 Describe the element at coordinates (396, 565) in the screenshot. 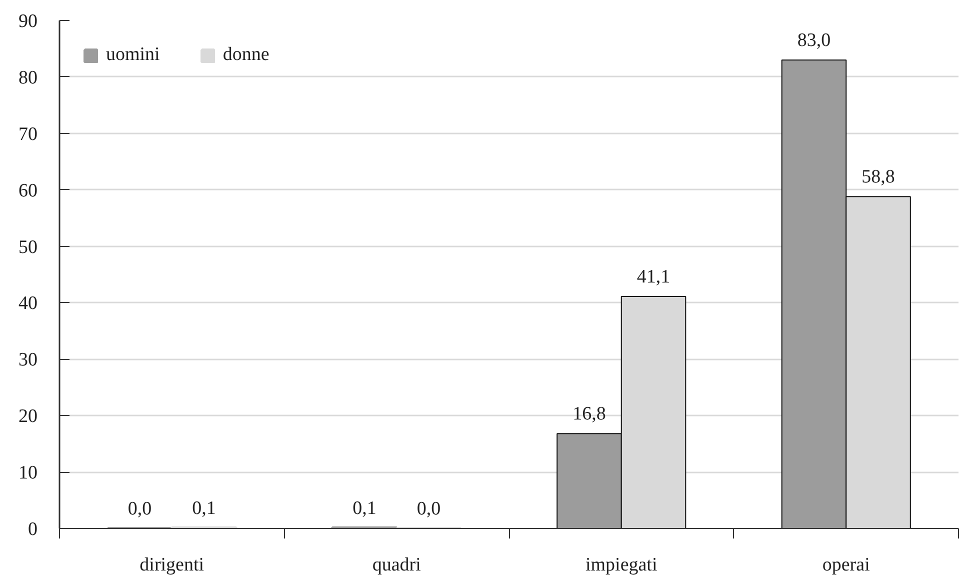

I see `x-tick-label: quadri` at that location.